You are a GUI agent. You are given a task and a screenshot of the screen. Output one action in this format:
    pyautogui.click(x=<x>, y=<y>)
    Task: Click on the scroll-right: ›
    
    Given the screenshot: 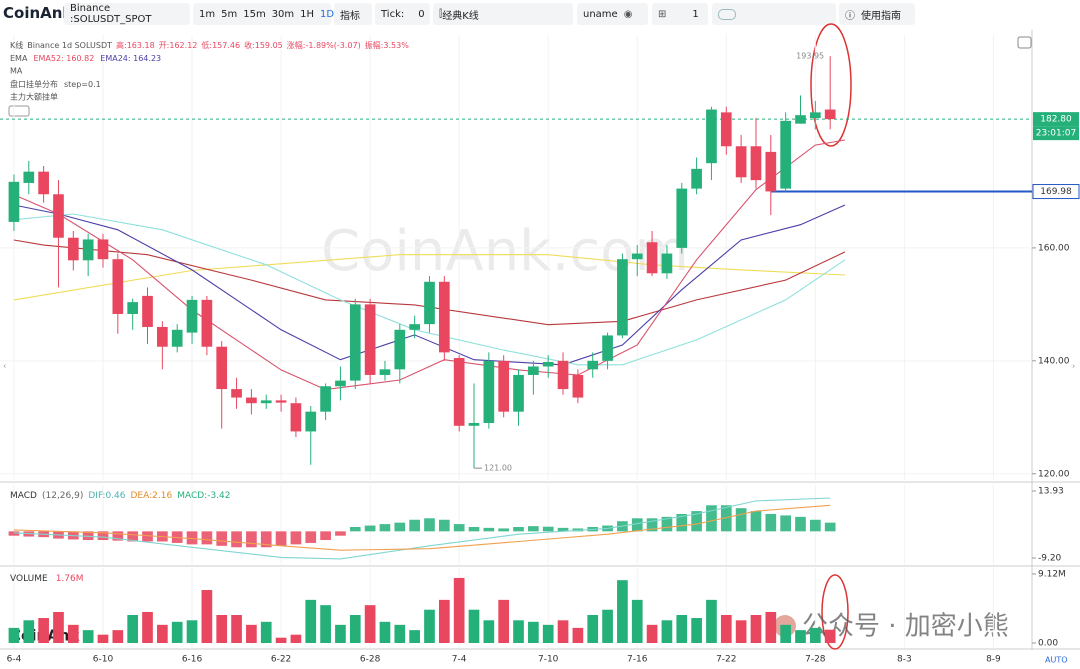 What is the action you would take?
    pyautogui.click(x=1073, y=366)
    